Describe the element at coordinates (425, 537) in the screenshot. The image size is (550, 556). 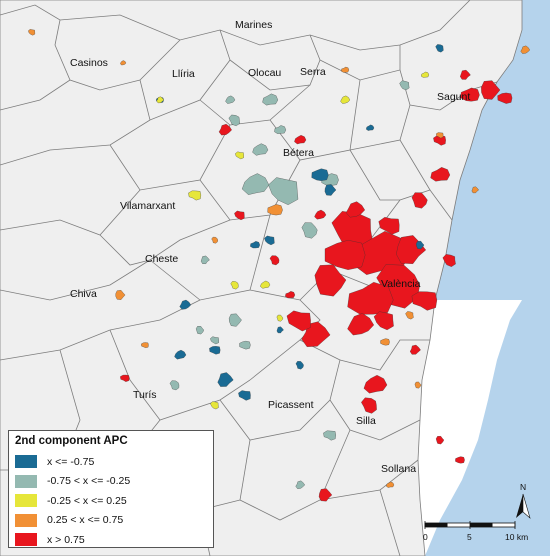
I see `scale-tick-0: 0` at that location.